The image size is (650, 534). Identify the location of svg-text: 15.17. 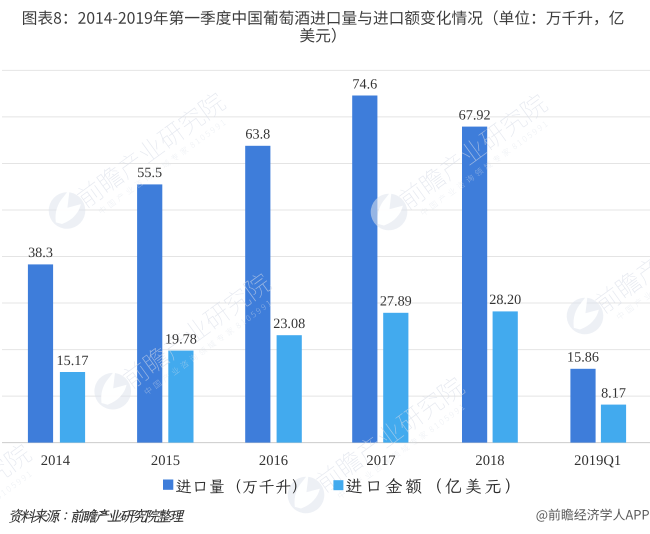
(73, 361).